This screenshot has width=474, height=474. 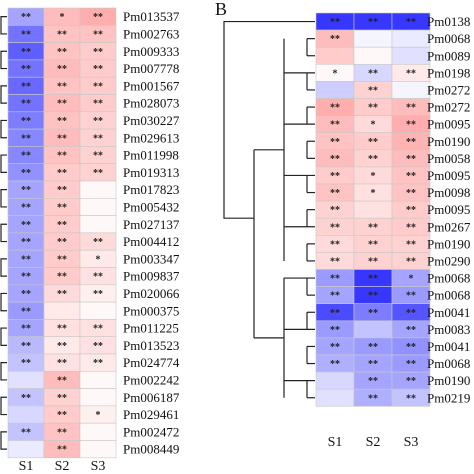 I want to click on row-label: Pm0089, so click(x=448, y=55).